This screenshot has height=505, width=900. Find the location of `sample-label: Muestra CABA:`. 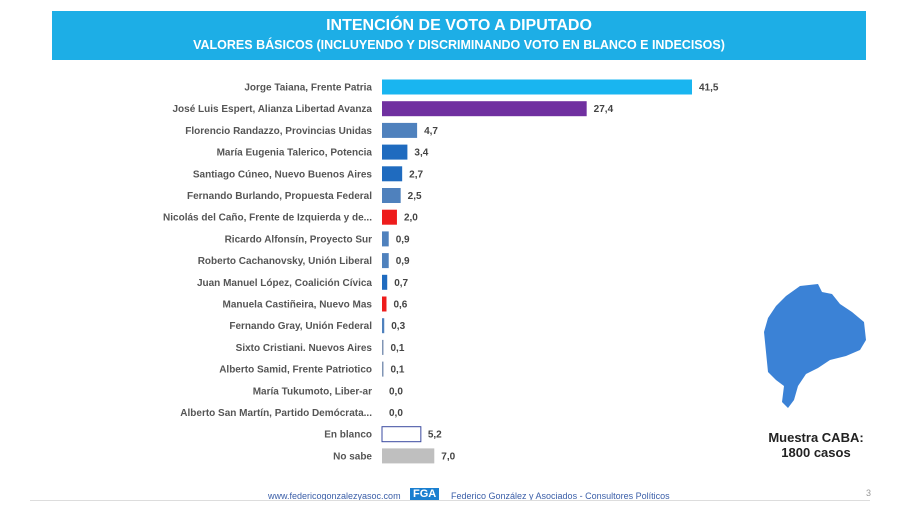

sample-label: Muestra CABA: is located at coordinates (816, 437).